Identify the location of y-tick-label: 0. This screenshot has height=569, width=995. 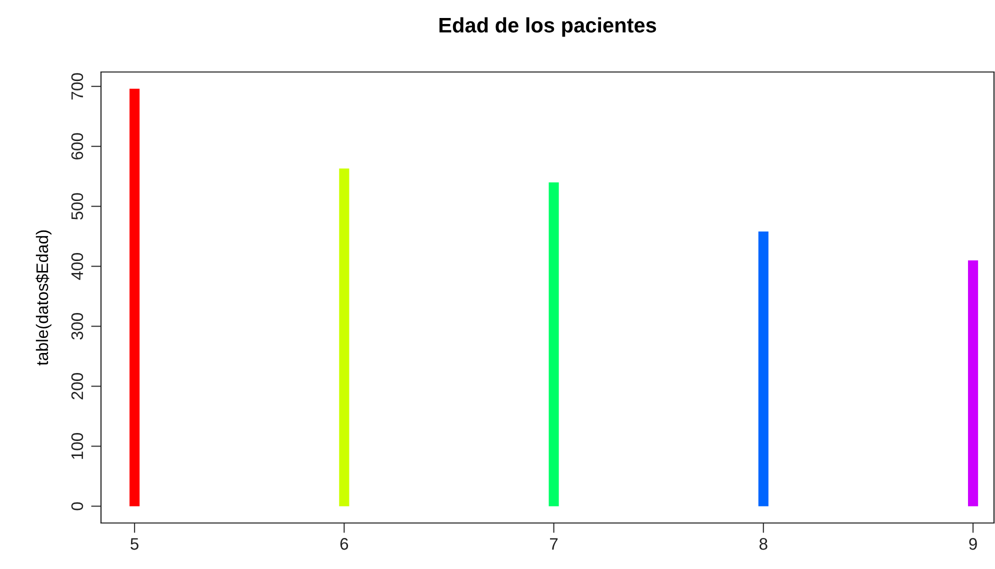
(77, 506).